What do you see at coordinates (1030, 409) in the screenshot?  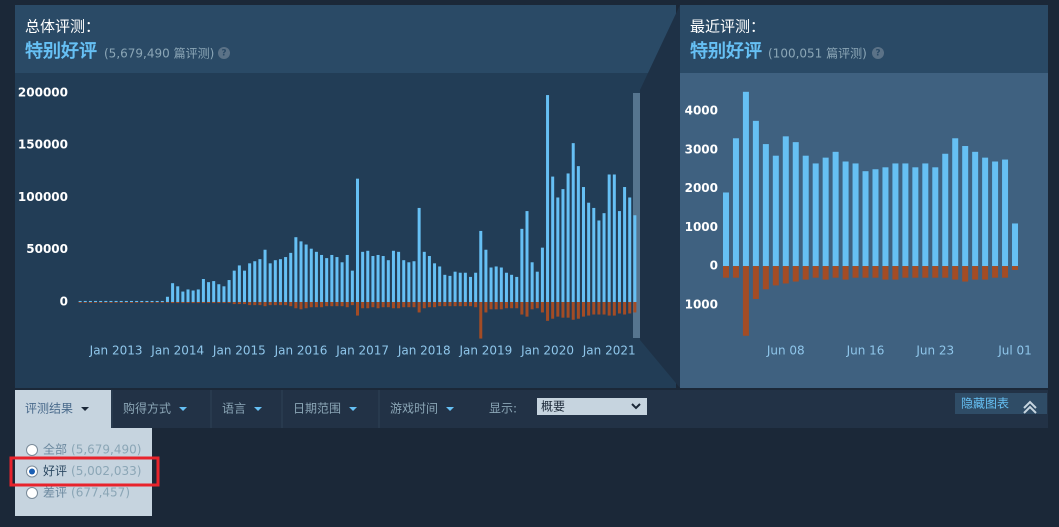 I see `chevron` at bounding box center [1030, 409].